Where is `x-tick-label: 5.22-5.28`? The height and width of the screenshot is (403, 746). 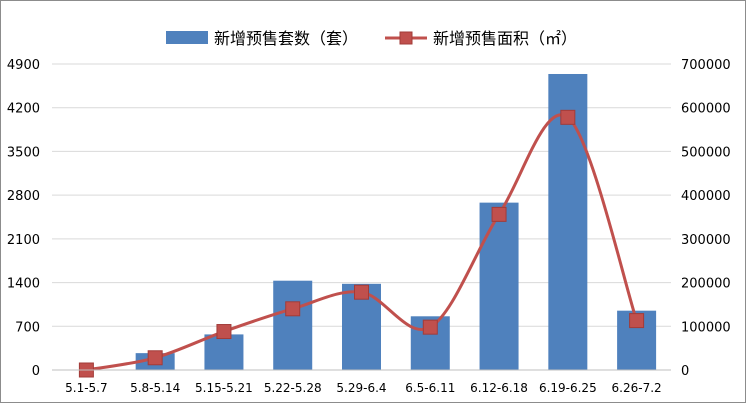
x-tick-label: 5.22-5.28 is located at coordinates (293, 388).